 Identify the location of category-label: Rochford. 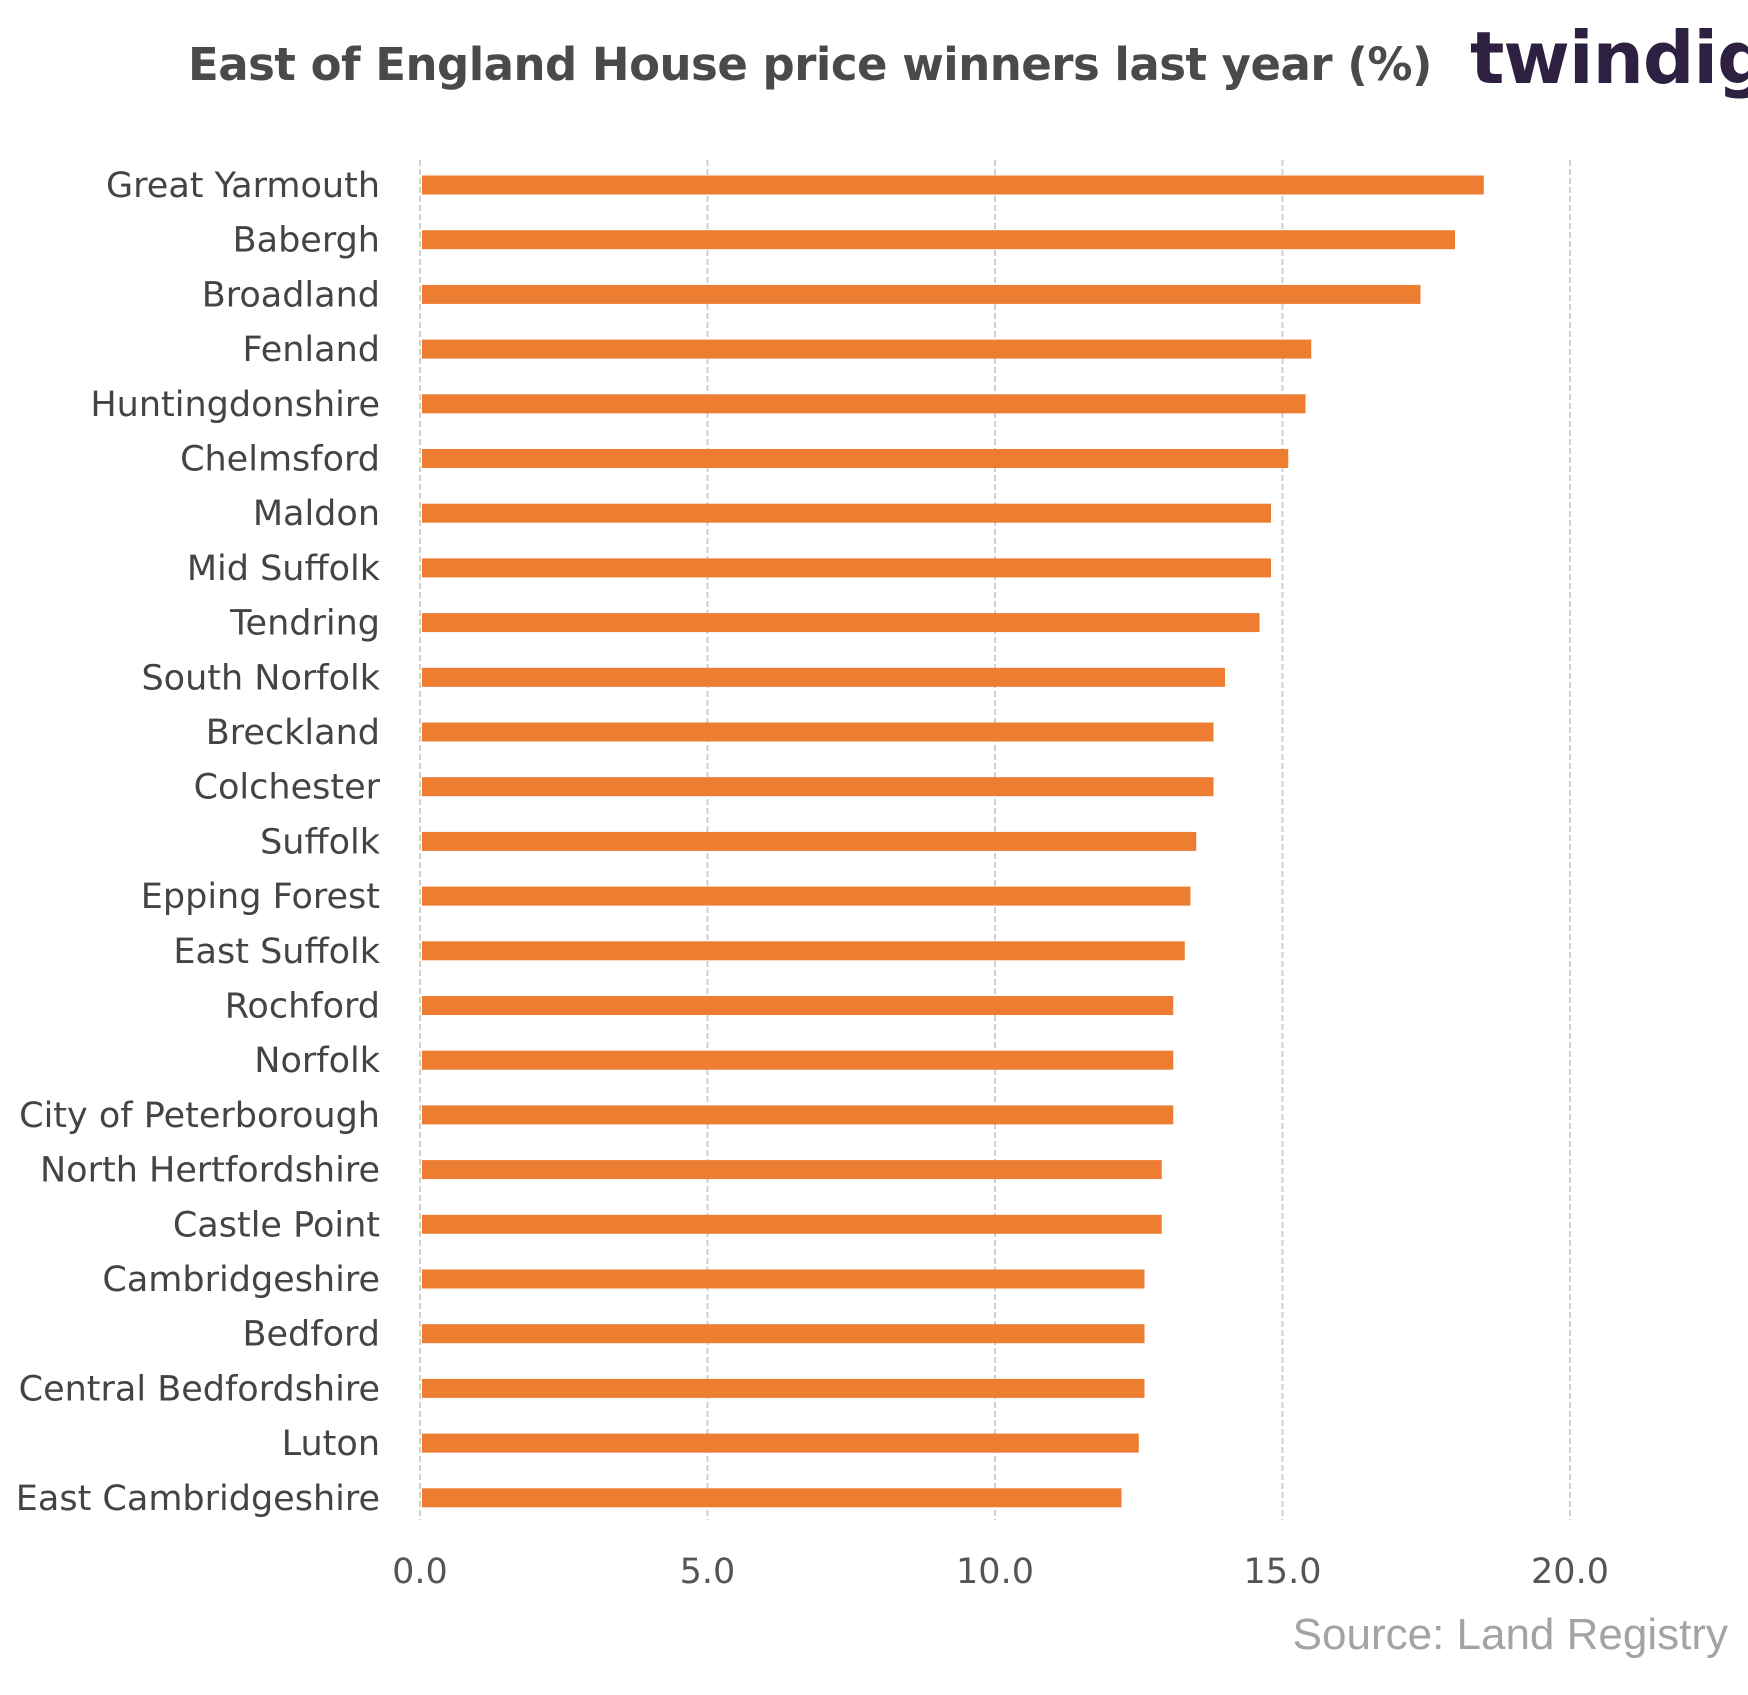
(302, 1007).